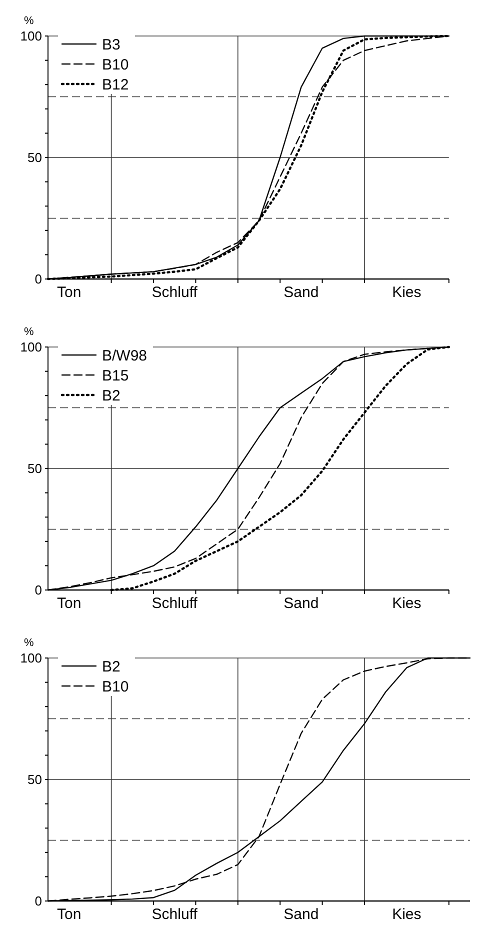 The image size is (482, 949). I want to click on legend-label: B/W98, so click(125, 355).